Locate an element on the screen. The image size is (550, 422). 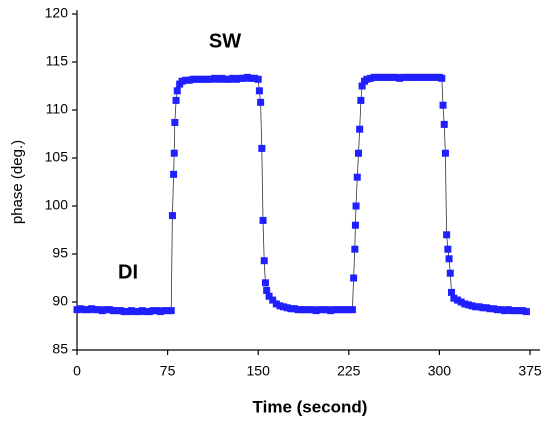
y-tick-label: 95 is located at coordinates (60, 253).